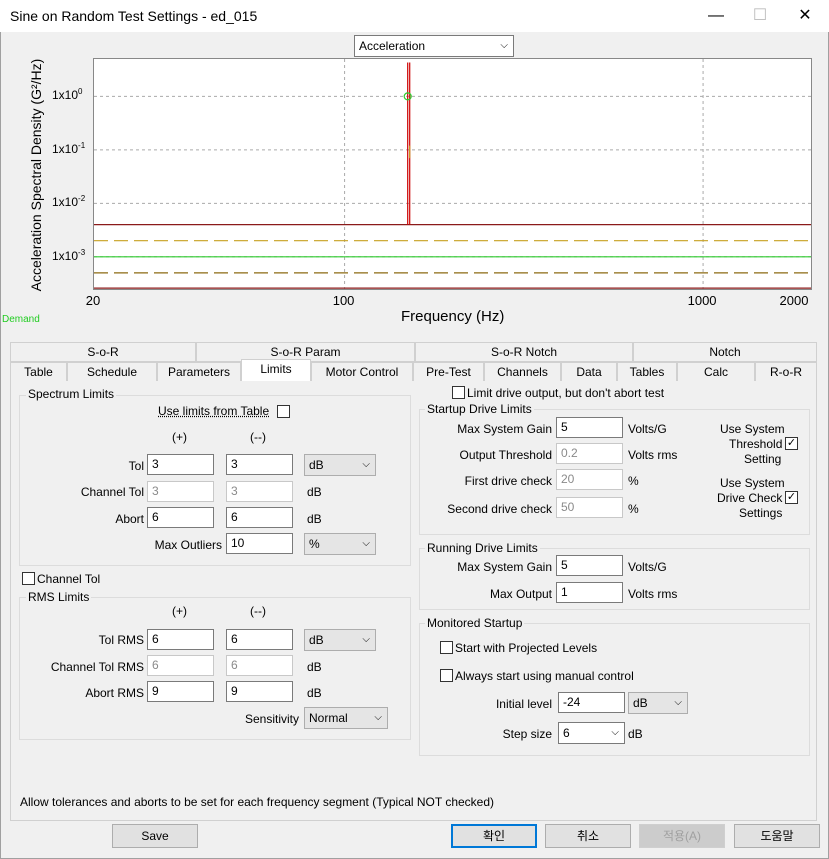 Image resolution: width=829 pixels, height=859 pixels. What do you see at coordinates (756, 444) in the screenshot?
I see `sys-threshold-label-2: Threshold` at bounding box center [756, 444].